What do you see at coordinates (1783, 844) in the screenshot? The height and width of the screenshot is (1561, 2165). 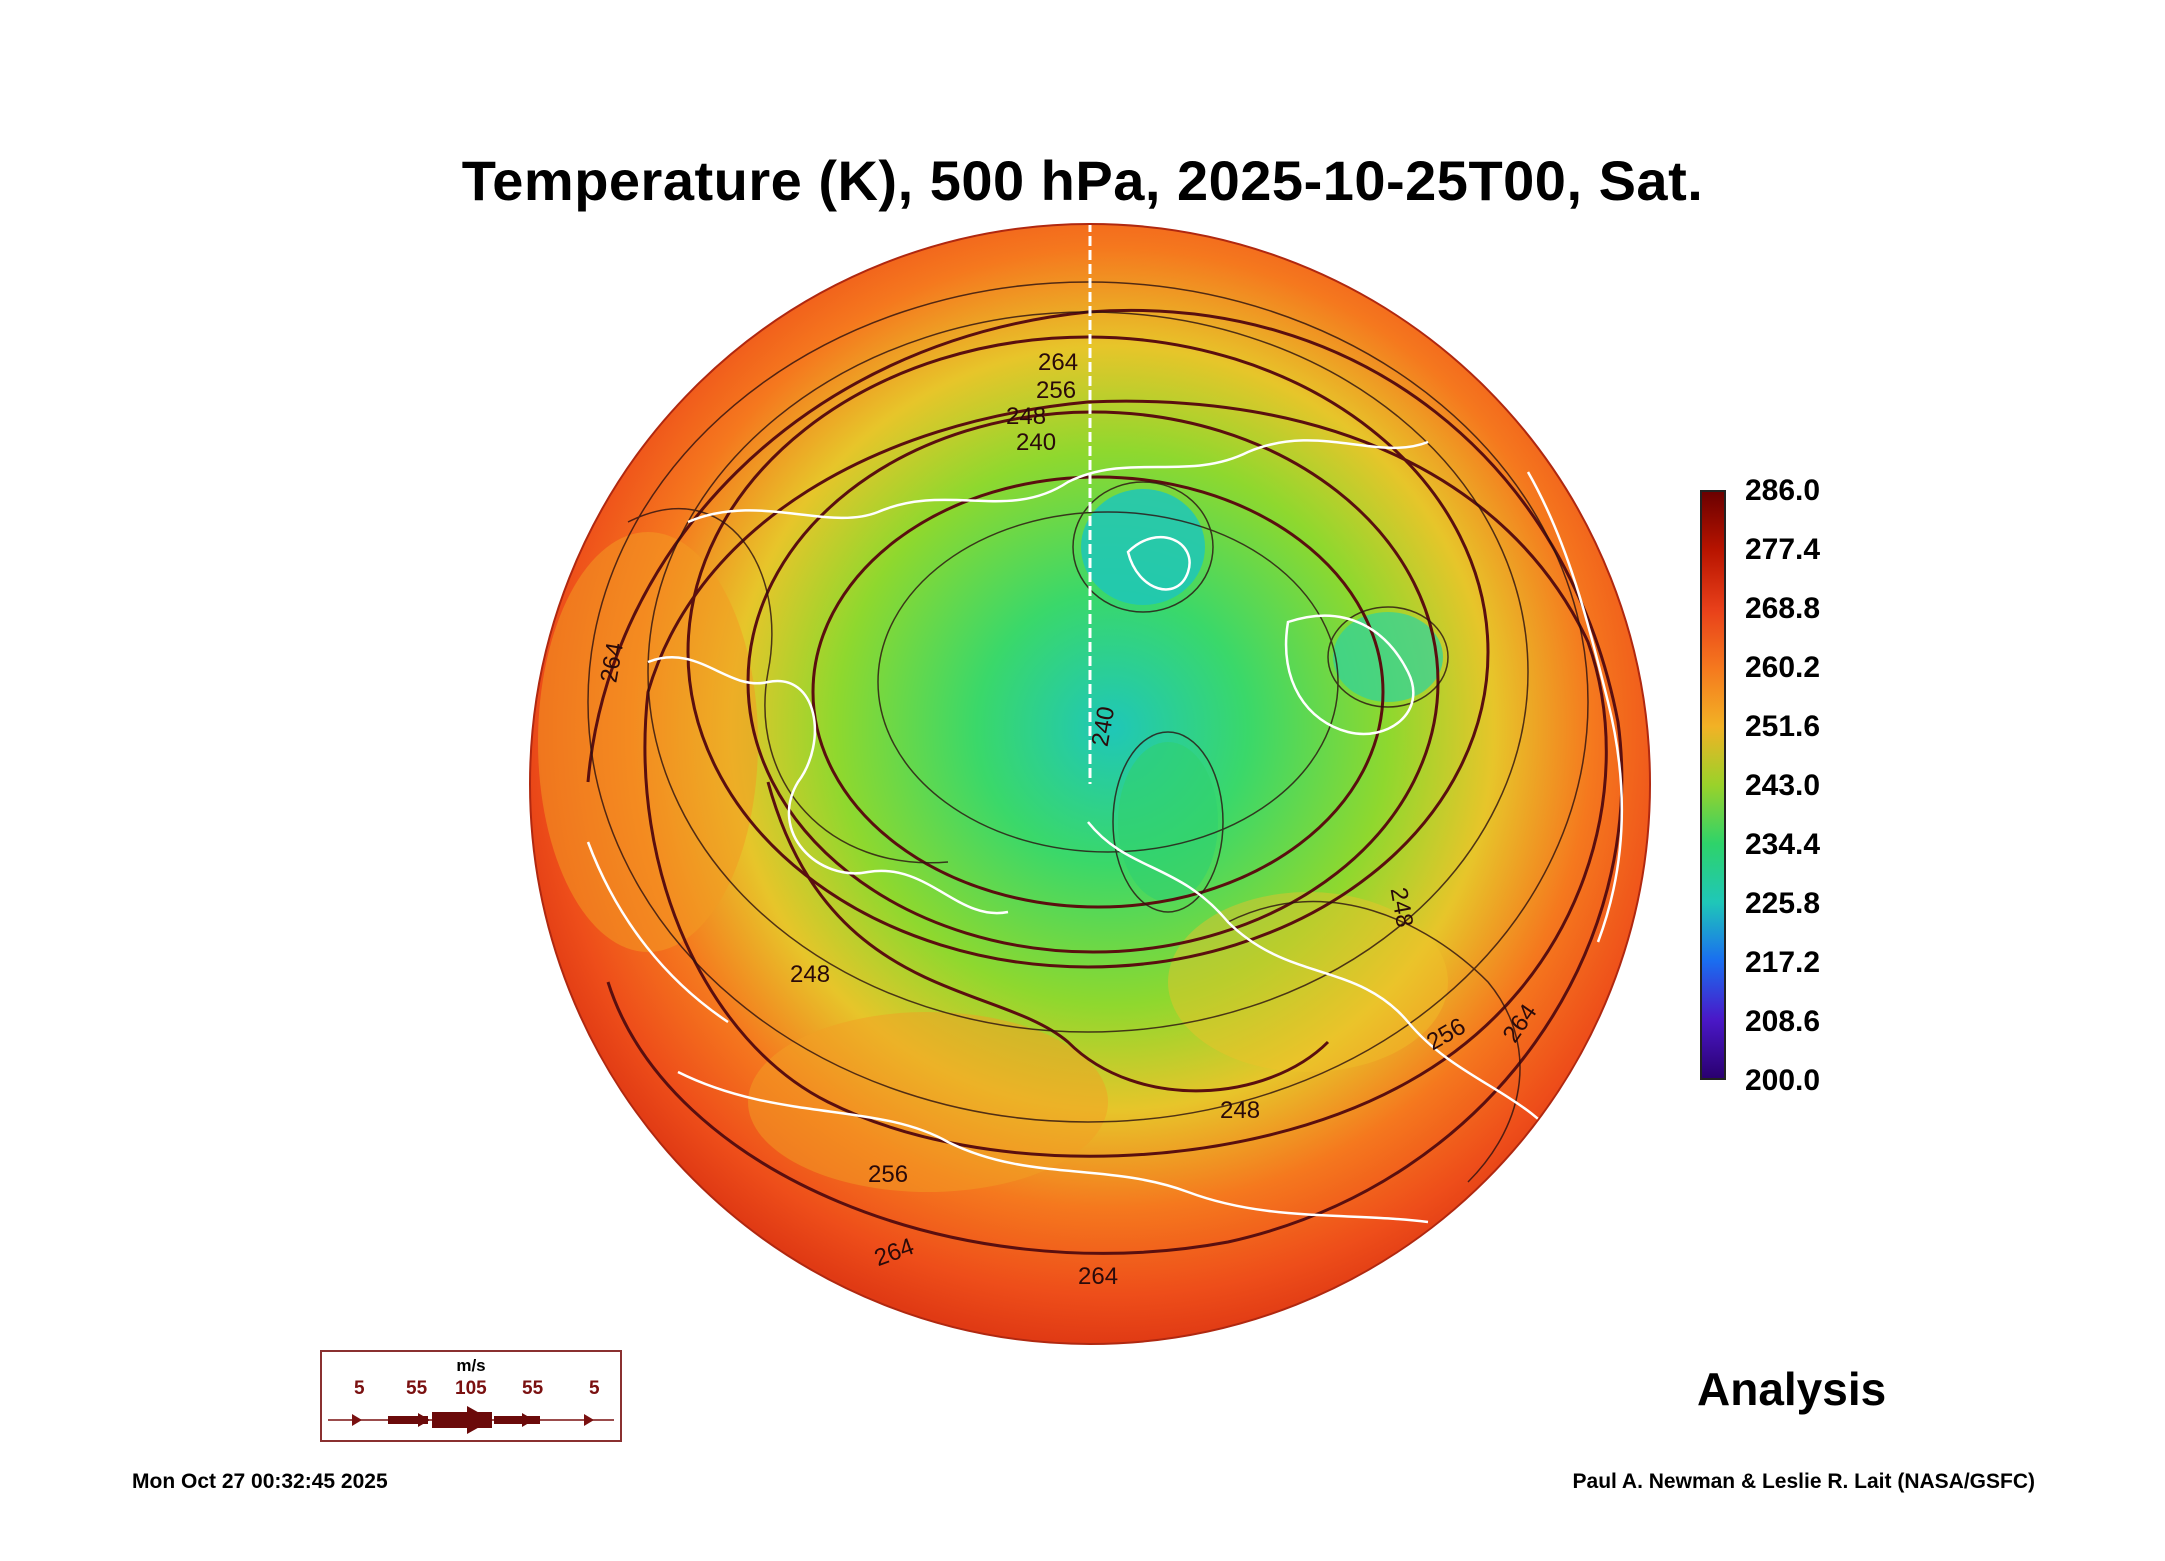 I see `colorbar-label: 234.4` at bounding box center [1783, 844].